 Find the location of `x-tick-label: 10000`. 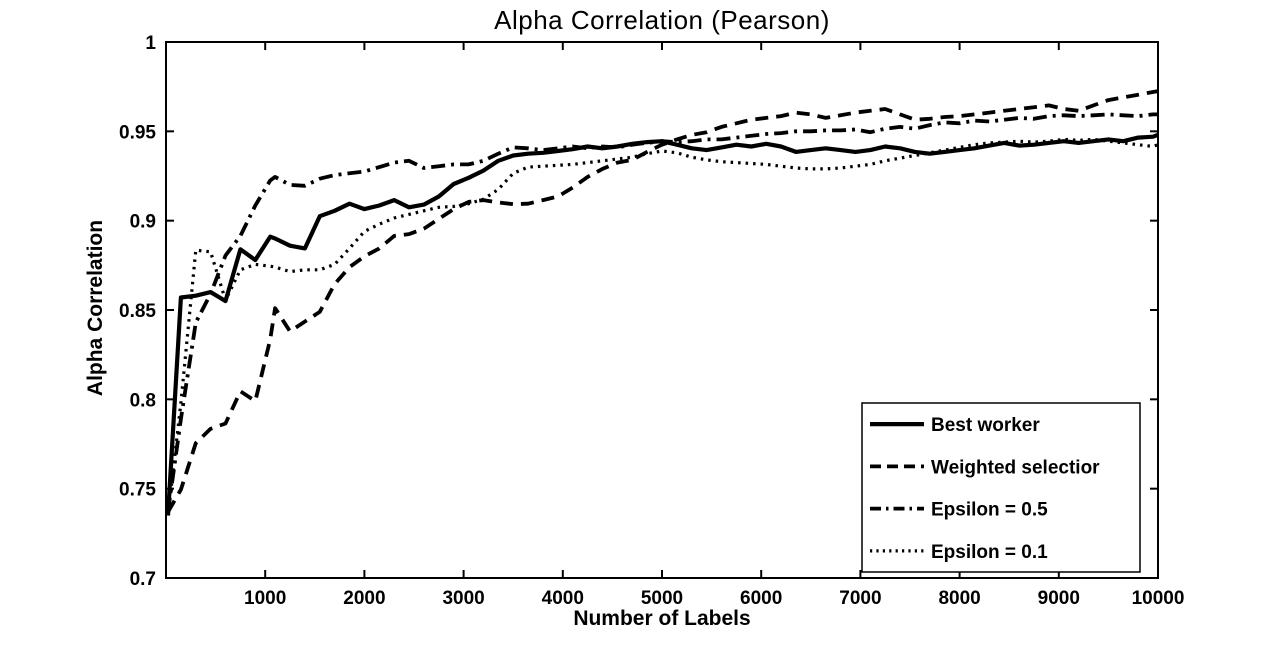

x-tick-label: 10000 is located at coordinates (1158, 598).